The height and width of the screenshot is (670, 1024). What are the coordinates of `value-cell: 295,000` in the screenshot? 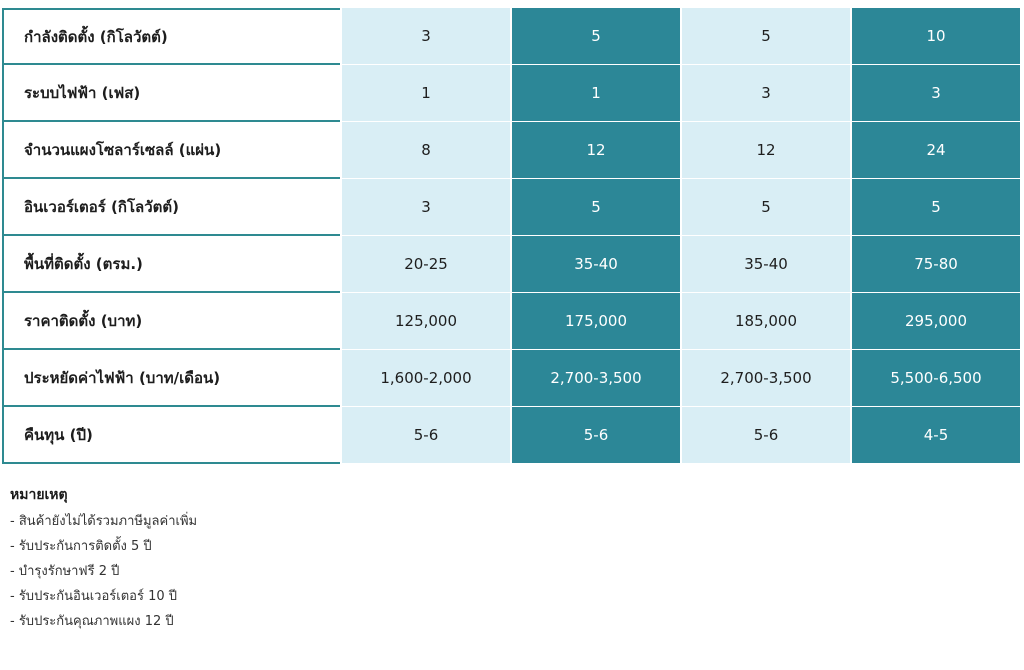 It's located at (936, 321).